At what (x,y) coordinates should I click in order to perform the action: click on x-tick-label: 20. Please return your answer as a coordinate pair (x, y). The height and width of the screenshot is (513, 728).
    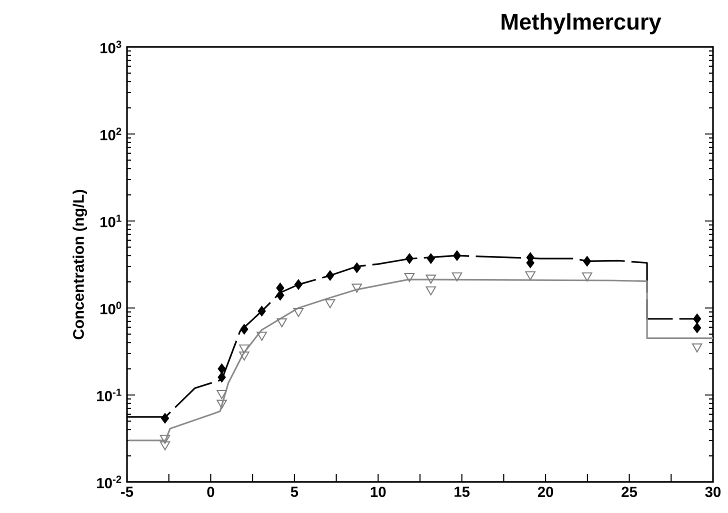
    Looking at the image, I should click on (546, 492).